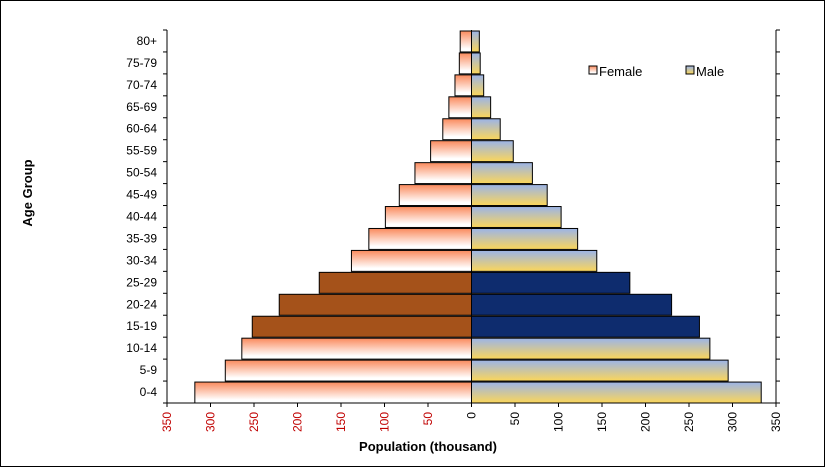  I want to click on bar-female-80+, so click(466, 41).